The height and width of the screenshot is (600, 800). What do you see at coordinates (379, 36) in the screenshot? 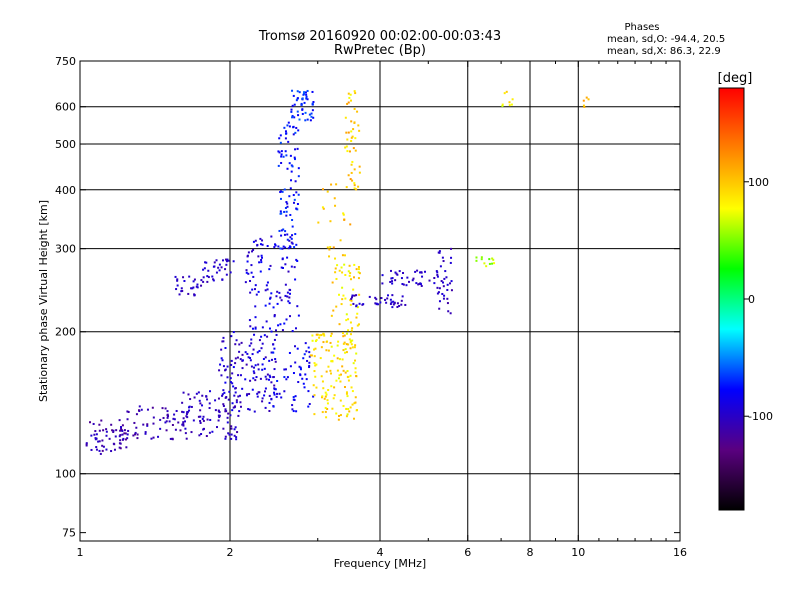
I see `chart-title: Tromsø 20160920 00:02:00-00:03:43` at bounding box center [379, 36].